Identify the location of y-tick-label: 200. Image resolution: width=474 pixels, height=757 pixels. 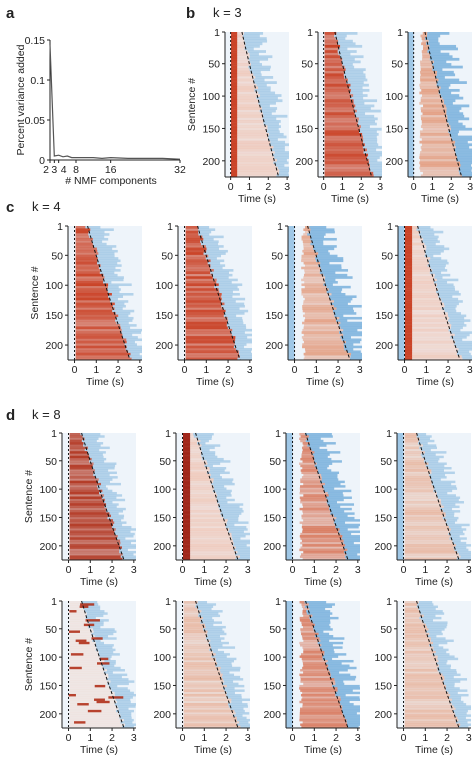
(164, 346).